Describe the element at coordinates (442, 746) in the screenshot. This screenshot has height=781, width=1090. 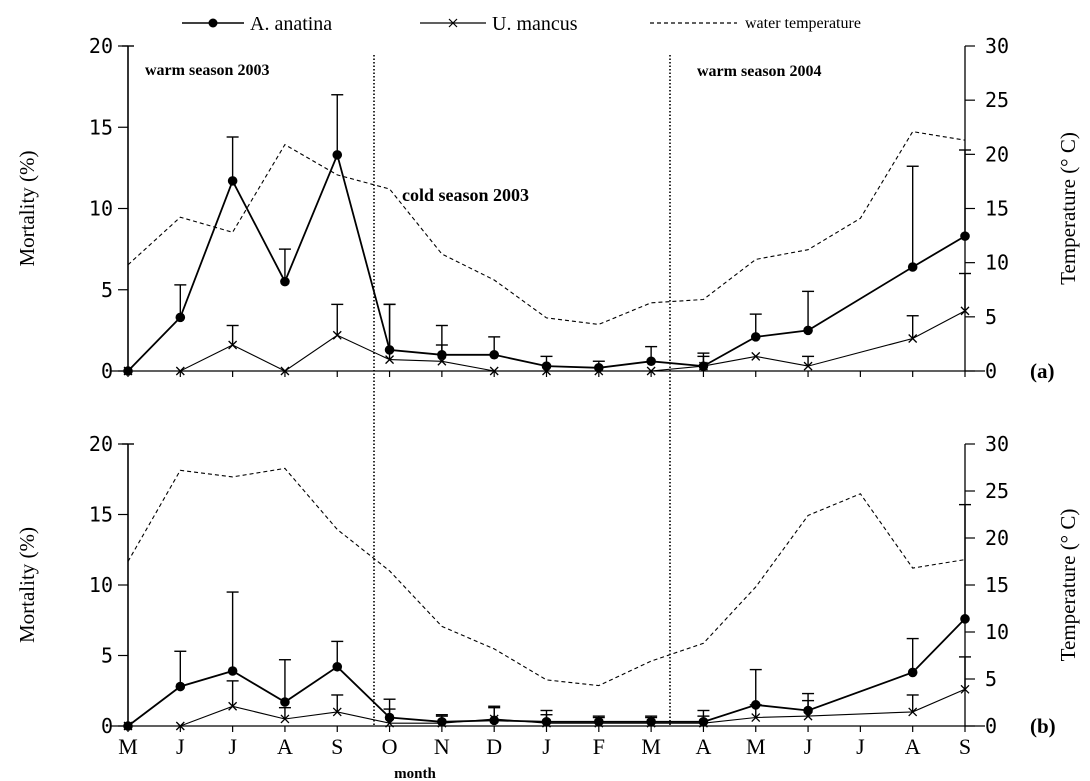
I see `x-tick-label: N` at that location.